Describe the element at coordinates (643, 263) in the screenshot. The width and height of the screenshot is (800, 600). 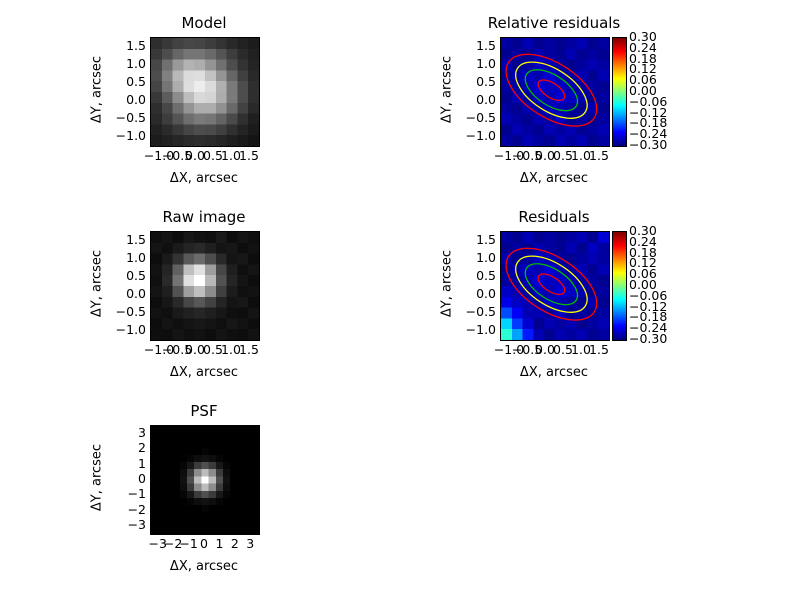
I see `colorbar-tick-label: 0.12` at that location.